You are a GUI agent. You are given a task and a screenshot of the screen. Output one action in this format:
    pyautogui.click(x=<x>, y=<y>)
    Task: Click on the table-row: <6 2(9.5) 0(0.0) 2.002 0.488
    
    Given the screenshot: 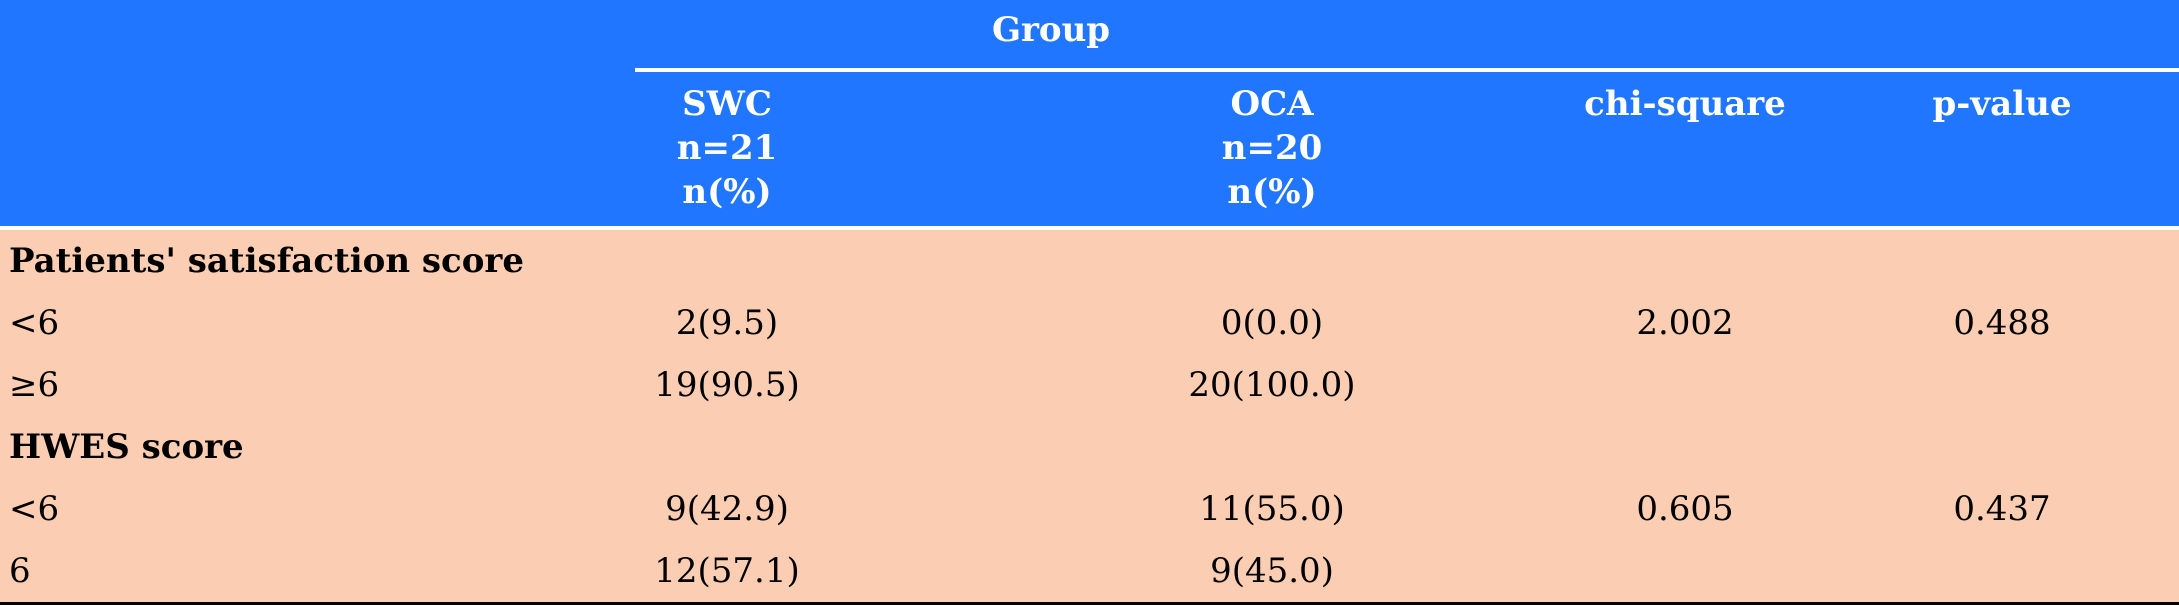 What is the action you would take?
    pyautogui.click(x=1089, y=323)
    